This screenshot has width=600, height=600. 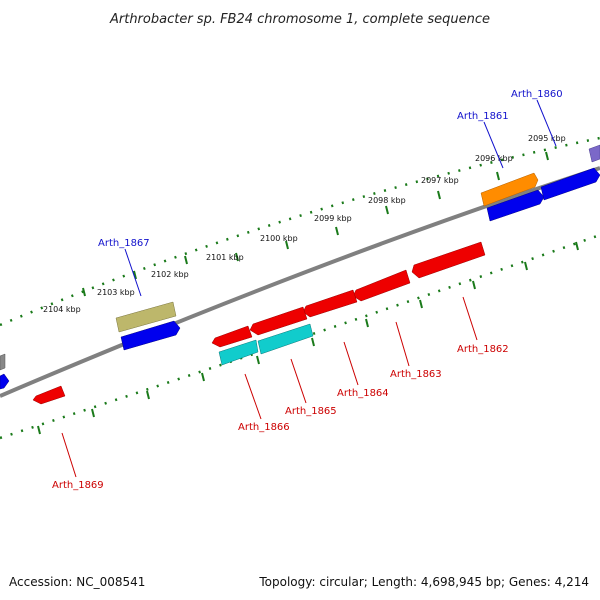 What do you see at coordinates (124, 243) in the screenshot?
I see `label-arth-1867: Arth_1867` at bounding box center [124, 243].